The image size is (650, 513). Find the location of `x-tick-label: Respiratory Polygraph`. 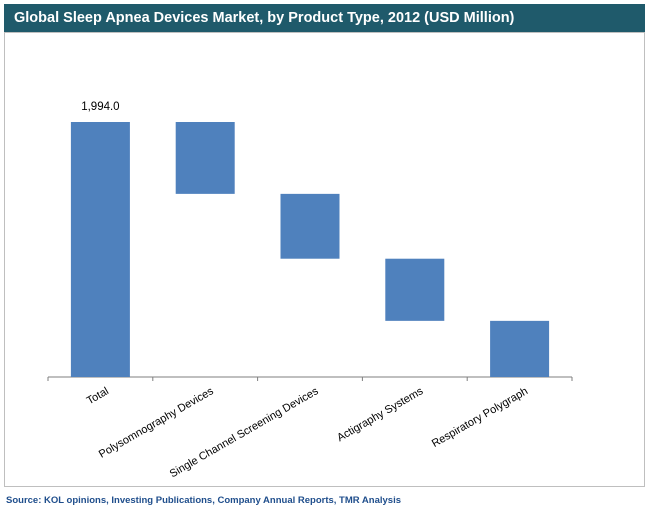

x-tick-label: Respiratory Polygraph is located at coordinates (480, 417).